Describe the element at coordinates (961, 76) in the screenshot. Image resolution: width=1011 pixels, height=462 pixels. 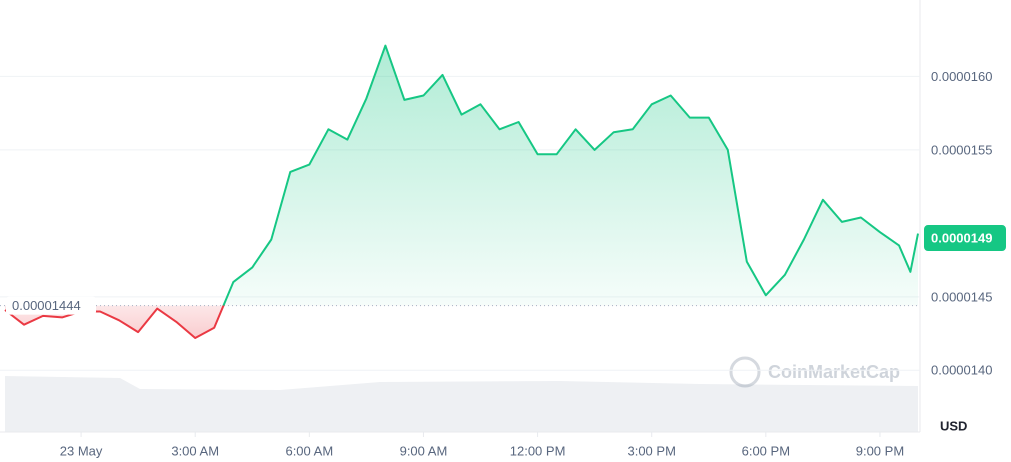
I see `y-tick-label: 0.0000160` at that location.